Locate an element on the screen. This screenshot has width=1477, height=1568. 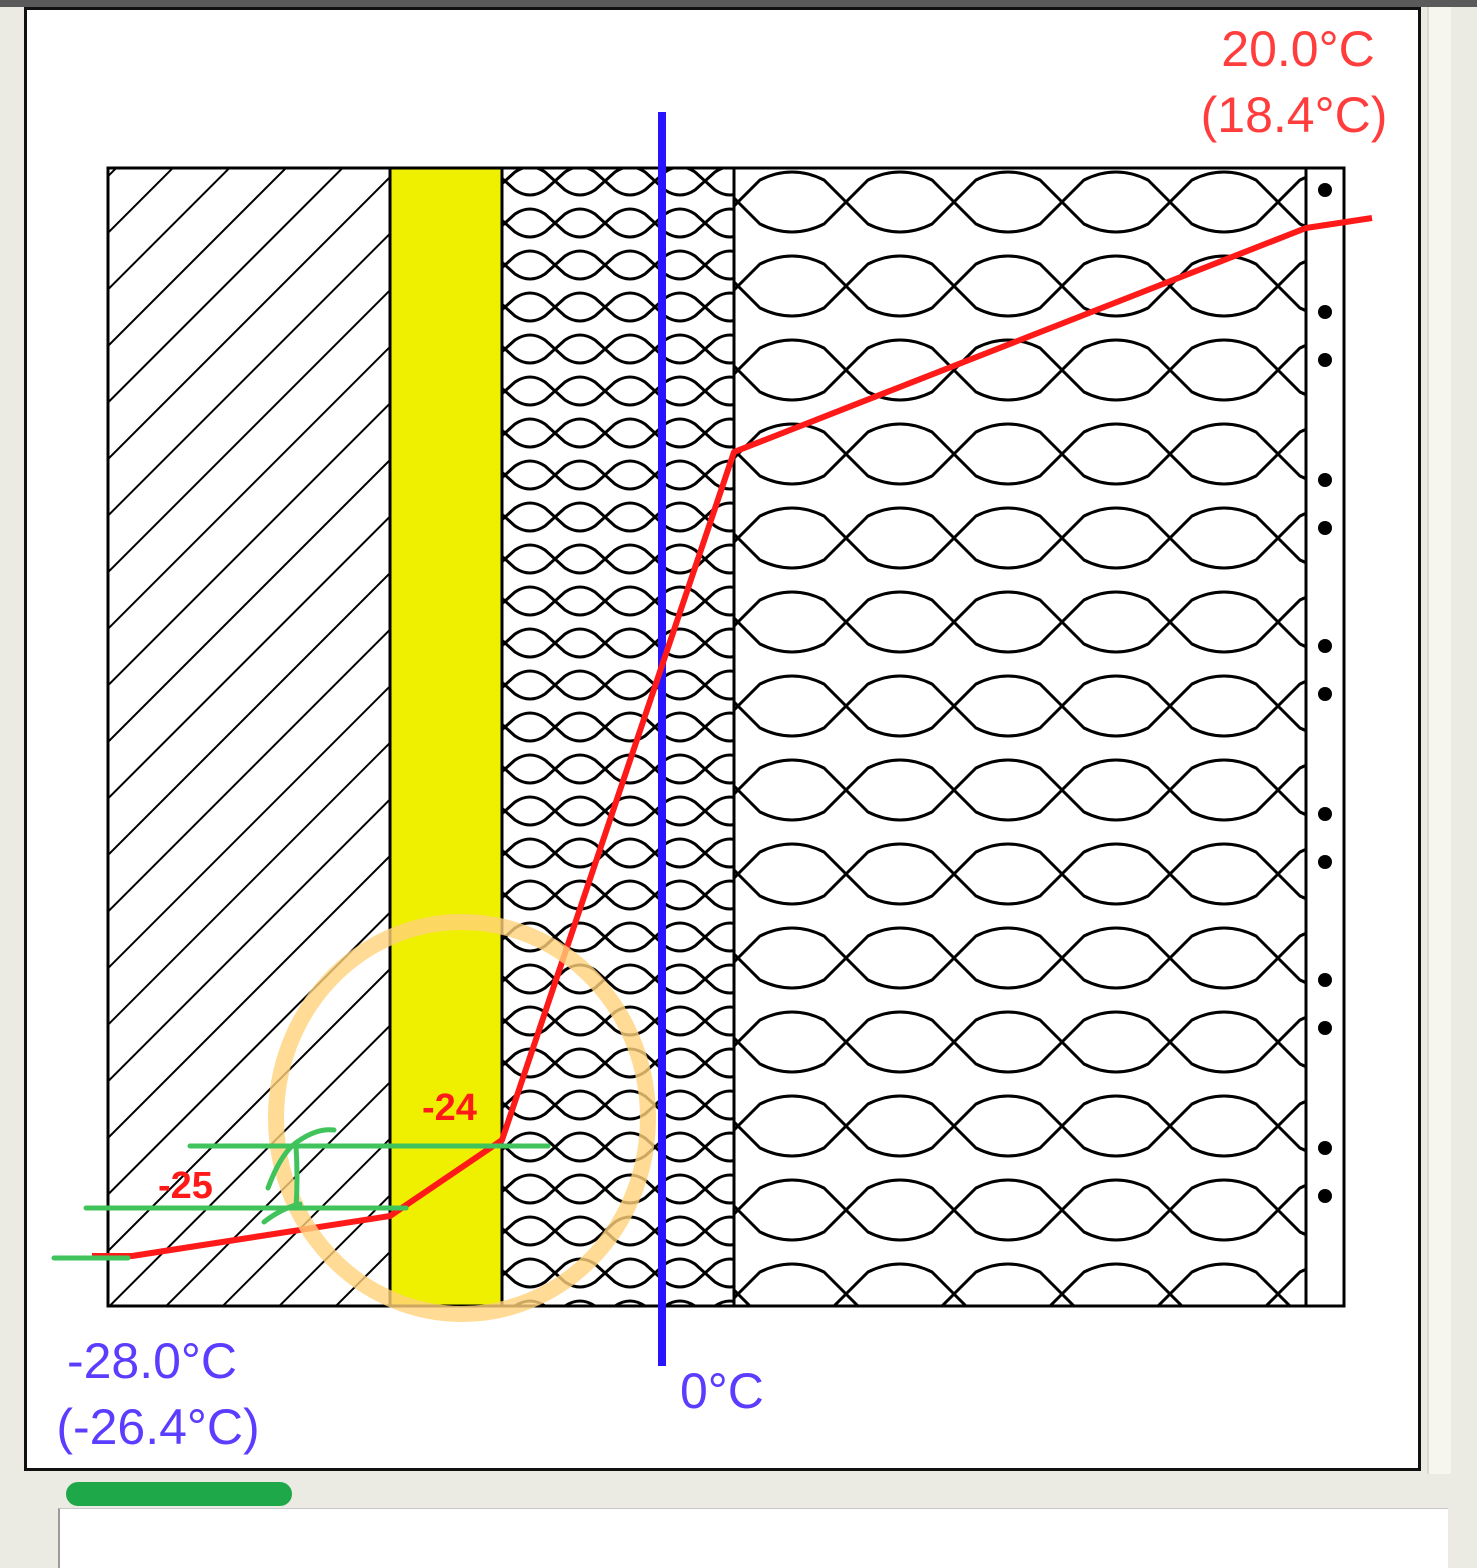
window-top-border is located at coordinates (738, 3).